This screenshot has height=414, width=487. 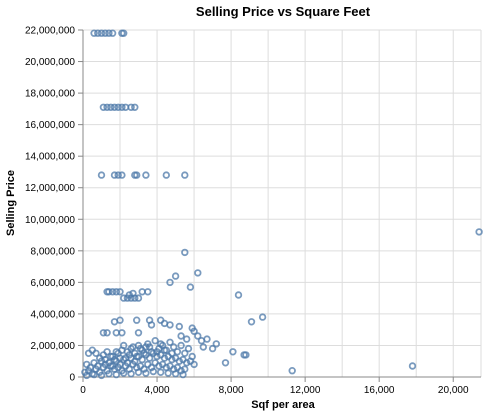 I want to click on y-tick-label: 14,000,000, so click(x=50, y=157).